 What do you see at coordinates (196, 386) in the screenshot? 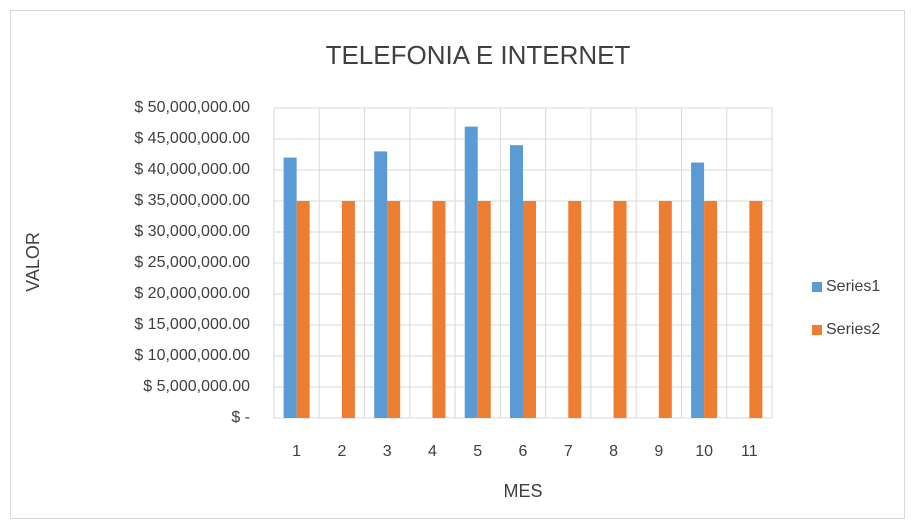
I see `y-tick-label: $ 5,000,000.00` at bounding box center [196, 386].